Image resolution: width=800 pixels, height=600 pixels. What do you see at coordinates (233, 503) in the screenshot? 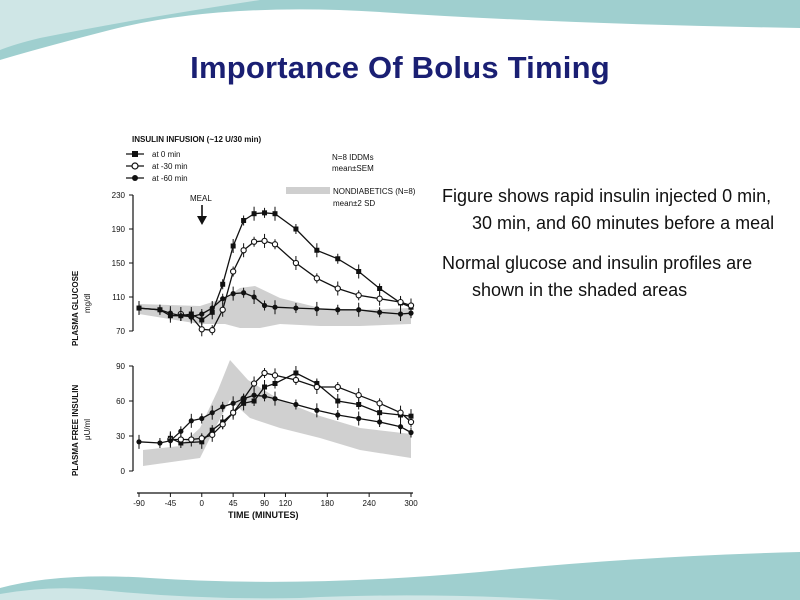
I see `x-tick-label: 45` at bounding box center [233, 503].